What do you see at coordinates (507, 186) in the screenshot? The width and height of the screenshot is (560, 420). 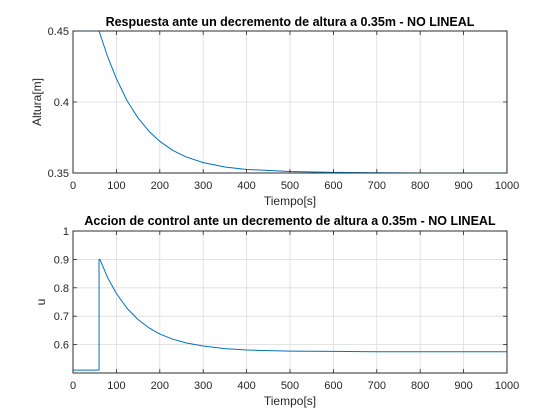 I see `altura-xtick-label: 1000` at bounding box center [507, 186].